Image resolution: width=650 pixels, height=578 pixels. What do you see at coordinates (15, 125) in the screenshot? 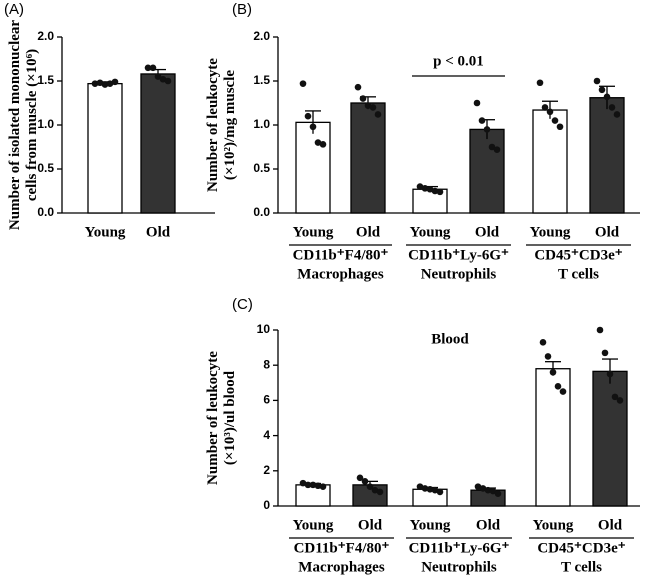
I see `y-axis-label: Number of isolated mononuclear` at bounding box center [15, 125].